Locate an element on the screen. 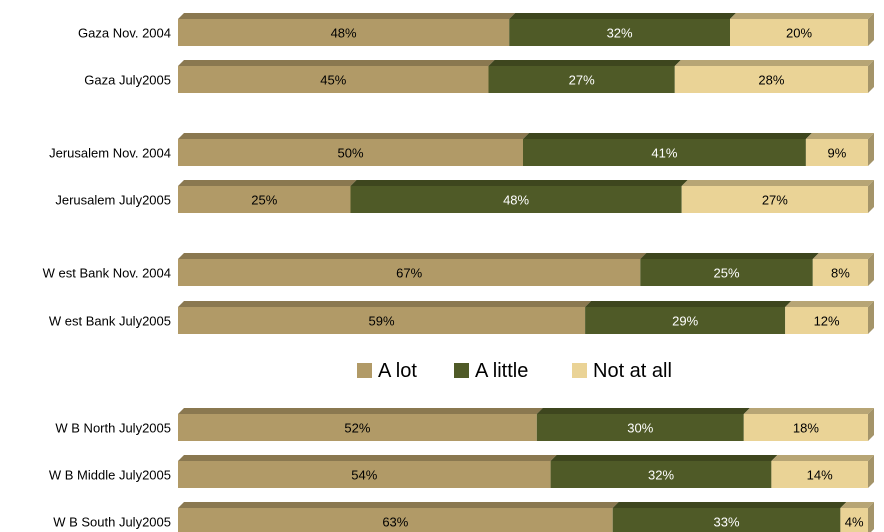  data-label: 32% is located at coordinates (620, 33).